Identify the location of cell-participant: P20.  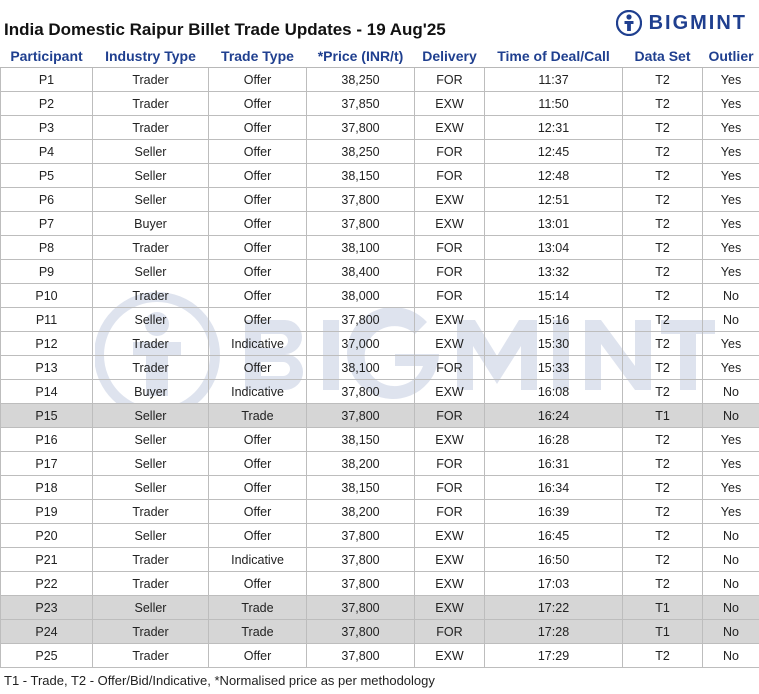
(46, 535).